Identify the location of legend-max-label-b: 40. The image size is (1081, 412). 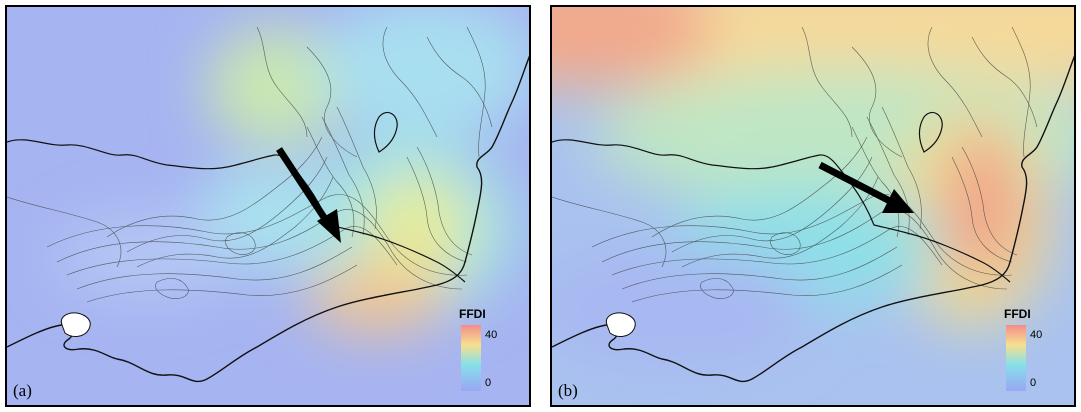
(1036, 335).